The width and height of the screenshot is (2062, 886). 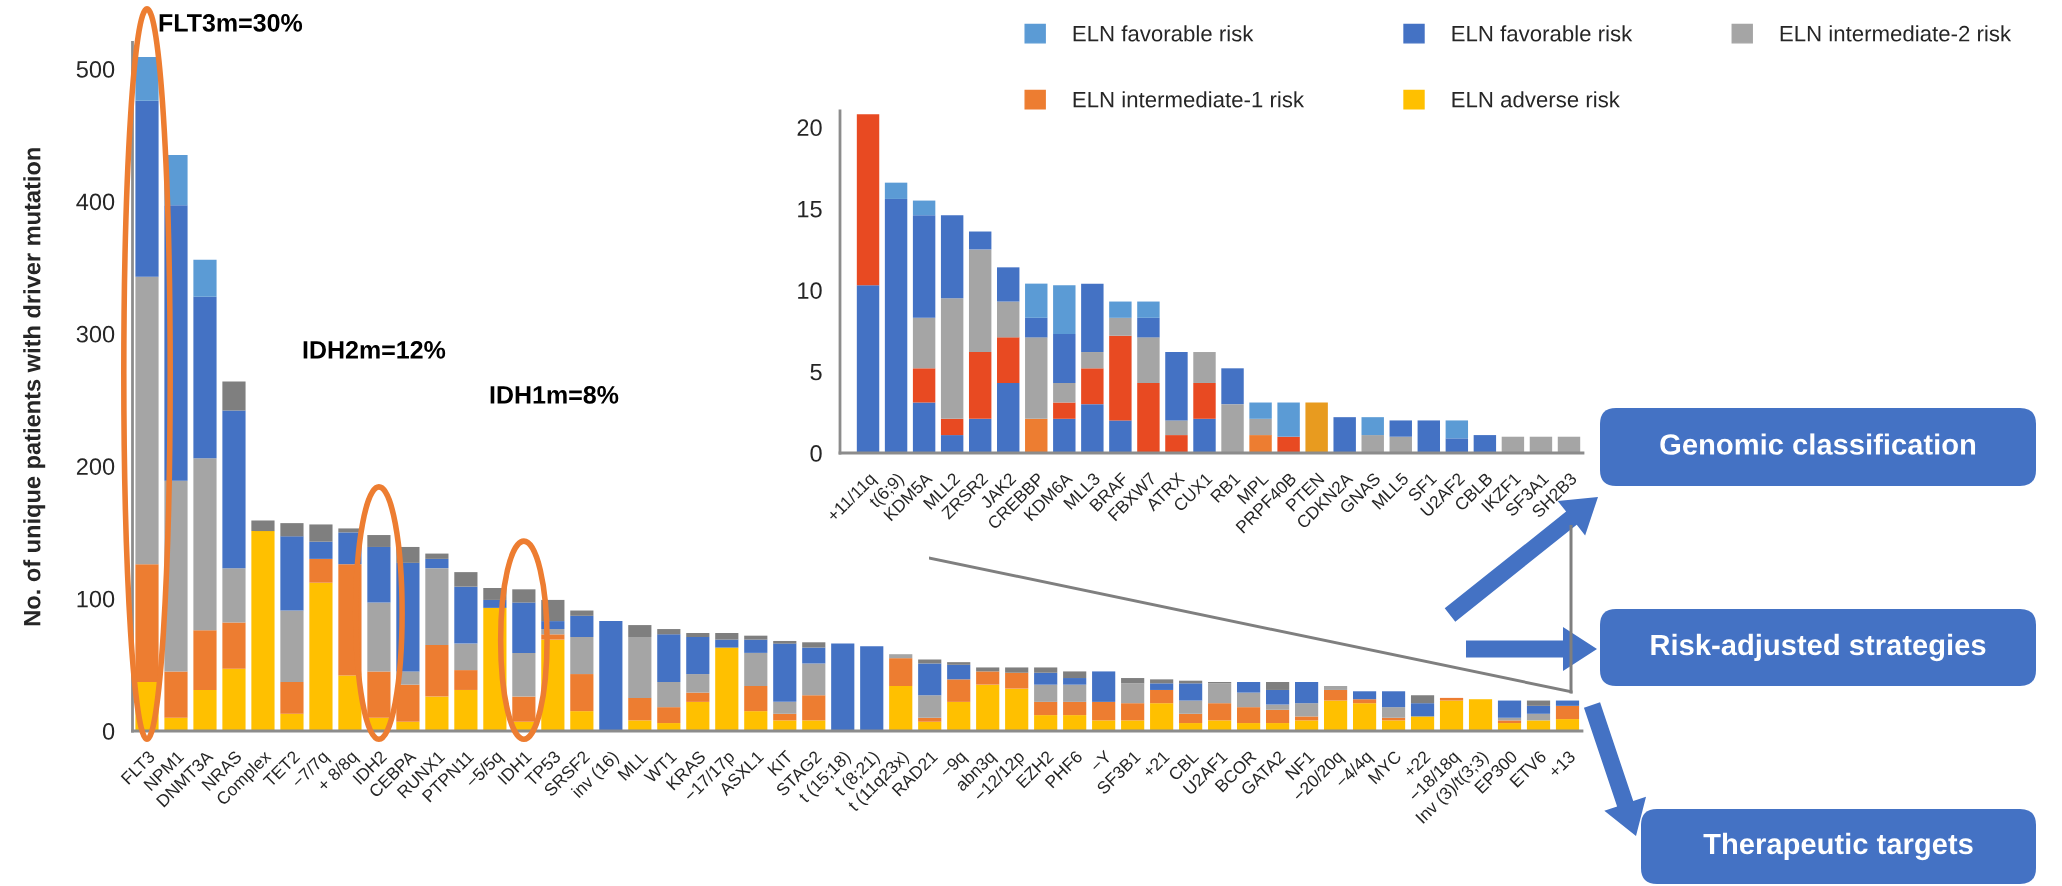 I want to click on y-tick-label: 300, so click(x=95, y=334).